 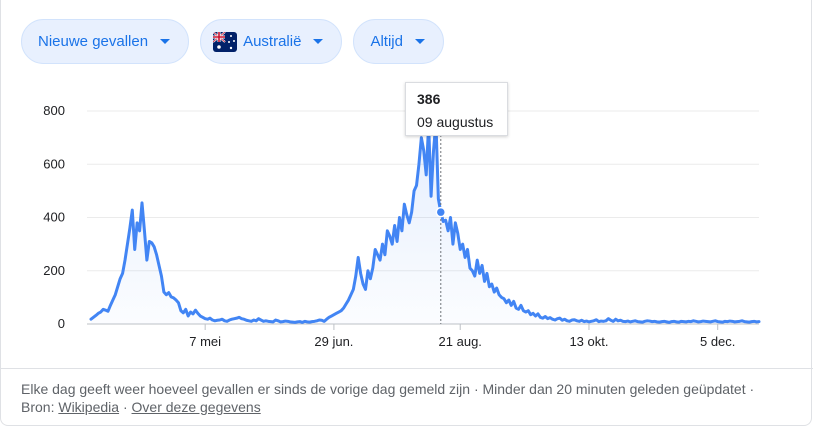 I want to click on y-tick-label: 200, so click(x=54, y=270).